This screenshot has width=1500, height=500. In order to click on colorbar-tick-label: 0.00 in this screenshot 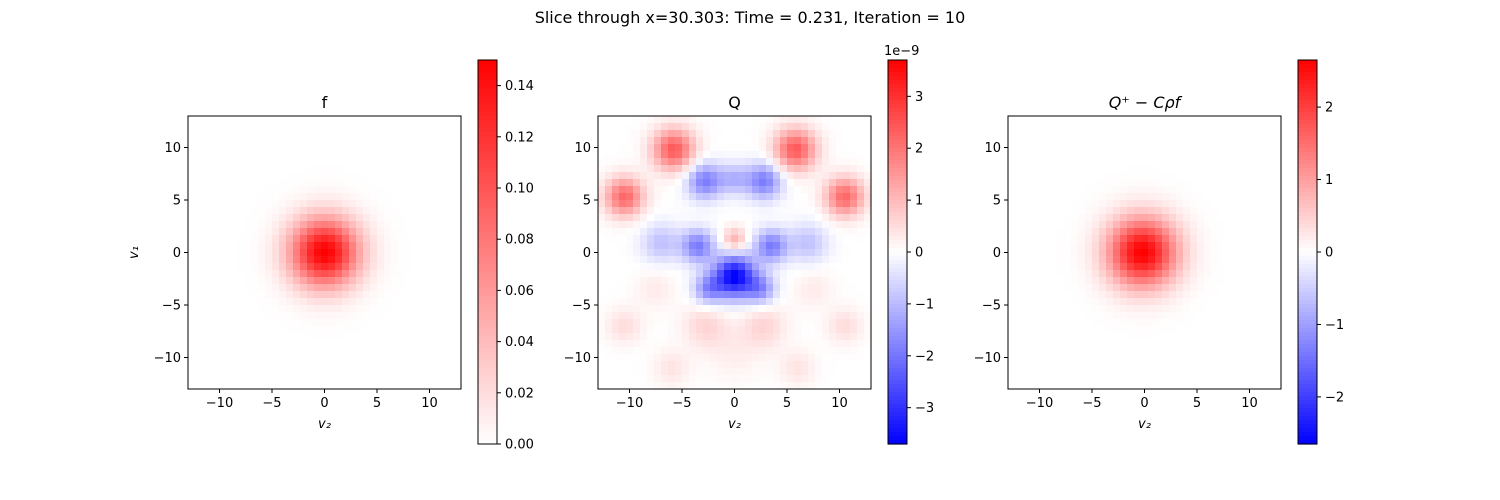, I will do `click(519, 445)`.